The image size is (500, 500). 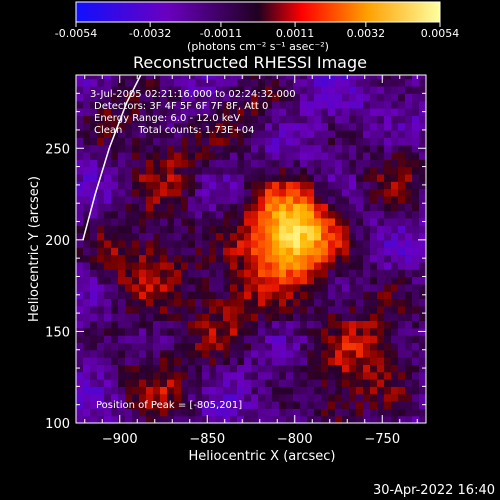 What do you see at coordinates (57, 149) in the screenshot?
I see `y-tick-label: 250` at bounding box center [57, 149].